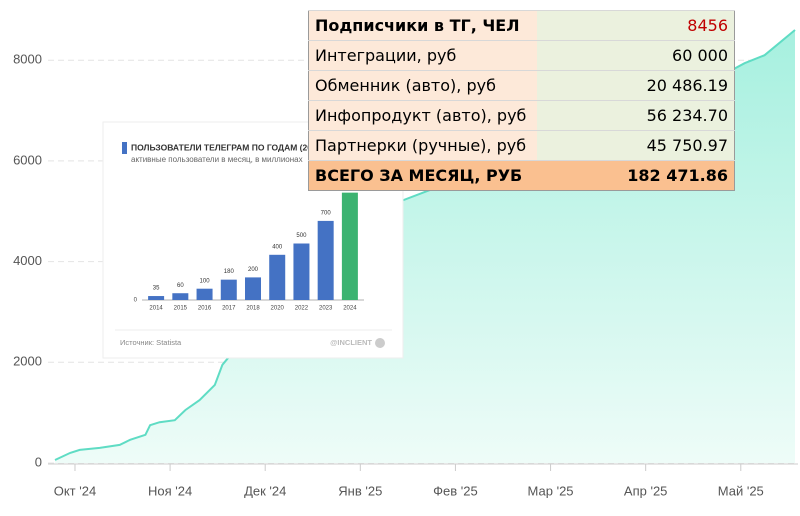 The width and height of the screenshot is (800, 516). I want to click on title-marker, so click(124, 148).